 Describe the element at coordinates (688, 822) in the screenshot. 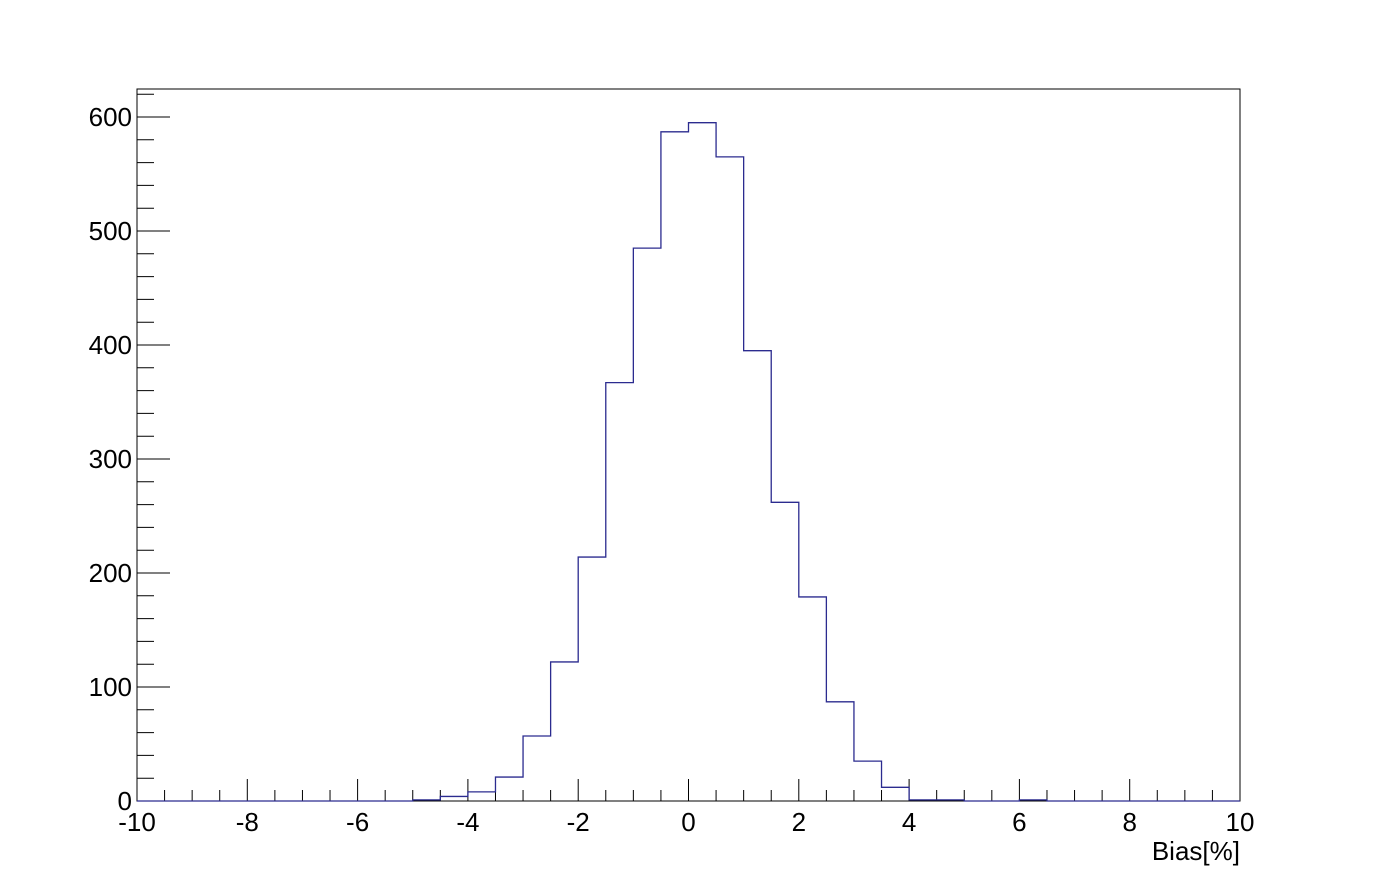

I see `x-tick-label: 0` at that location.